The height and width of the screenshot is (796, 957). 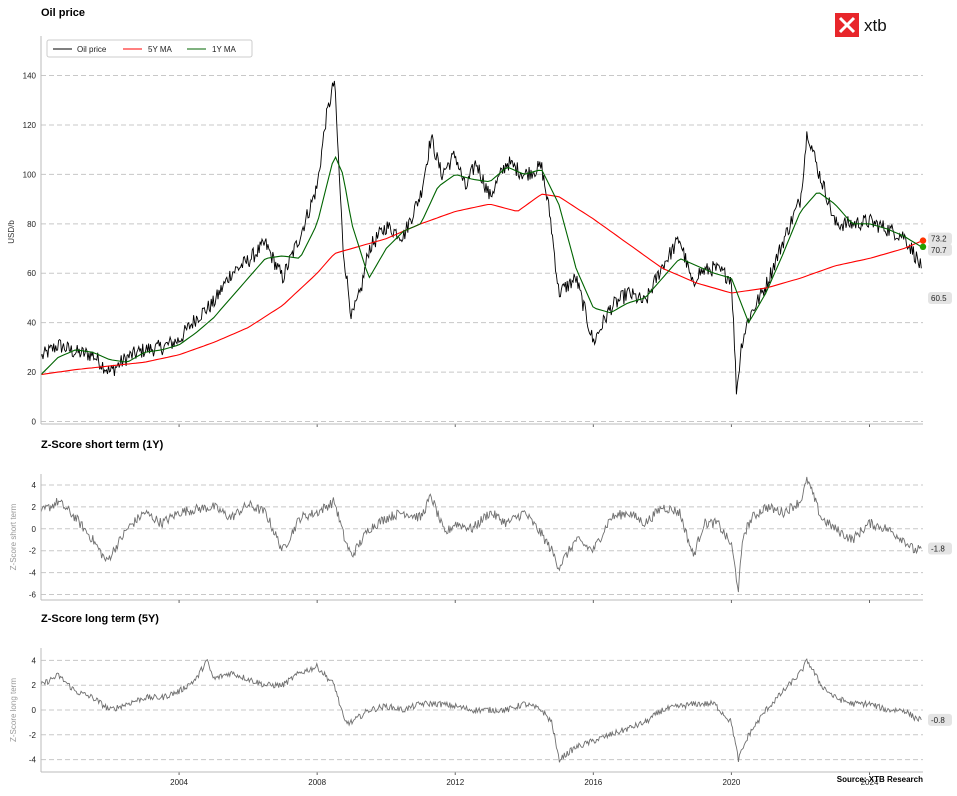 I want to click on y-tick-label: 60, so click(x=31, y=273).